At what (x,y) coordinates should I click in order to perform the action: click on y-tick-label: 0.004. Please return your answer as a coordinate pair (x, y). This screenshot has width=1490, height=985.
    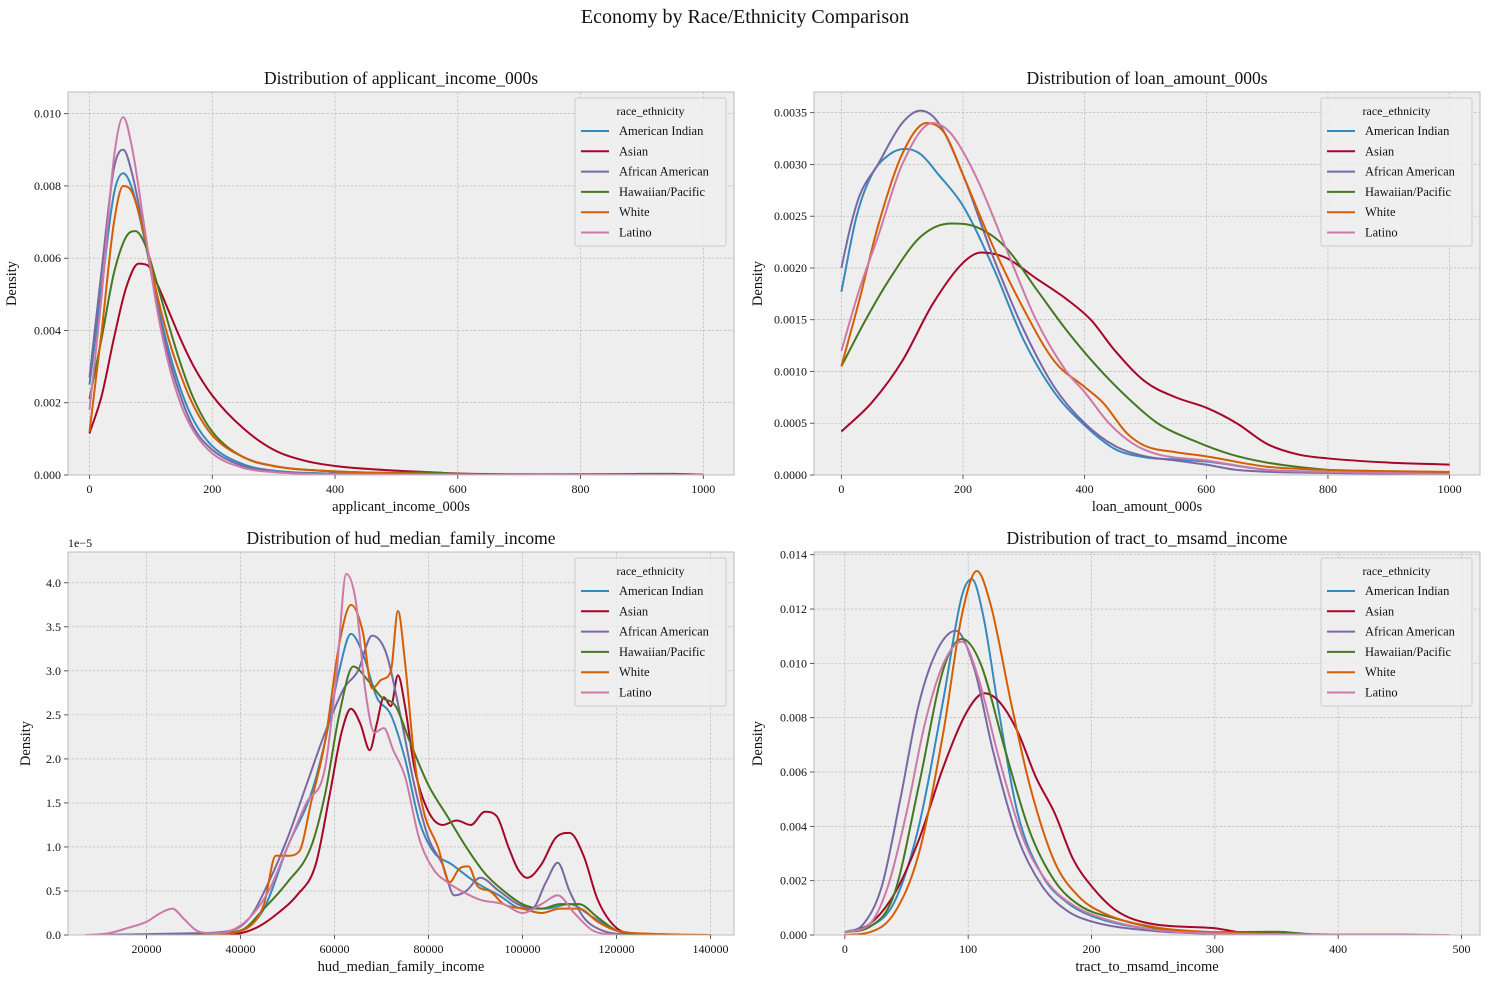
    Looking at the image, I should click on (47, 330).